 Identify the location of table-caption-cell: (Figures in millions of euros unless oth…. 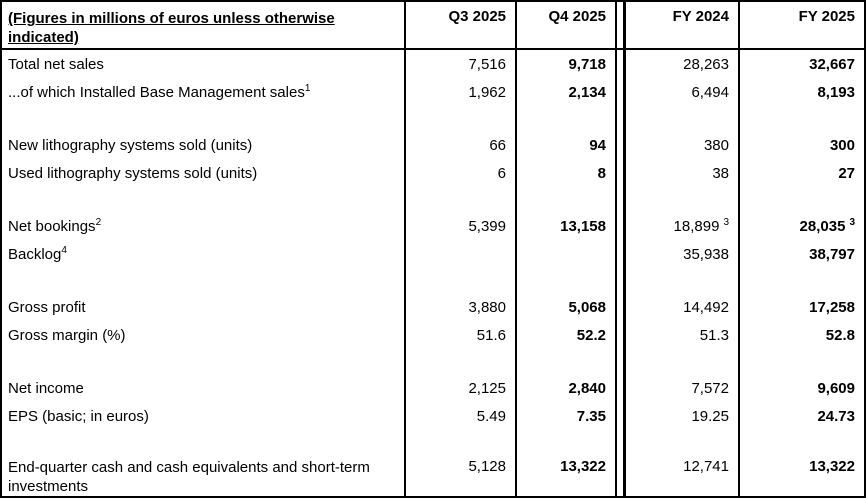
(204, 25).